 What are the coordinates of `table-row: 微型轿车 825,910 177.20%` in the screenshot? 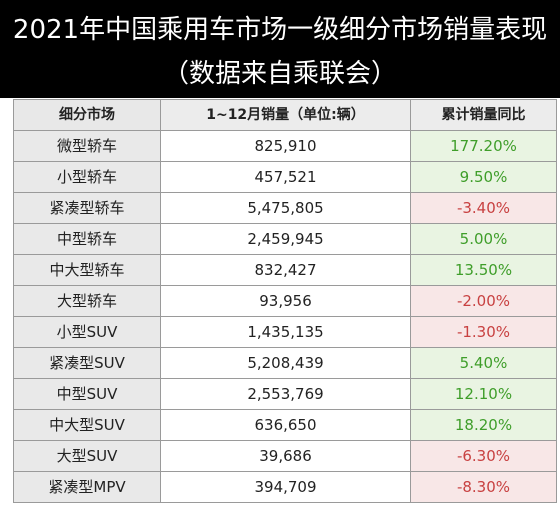 It's located at (285, 146).